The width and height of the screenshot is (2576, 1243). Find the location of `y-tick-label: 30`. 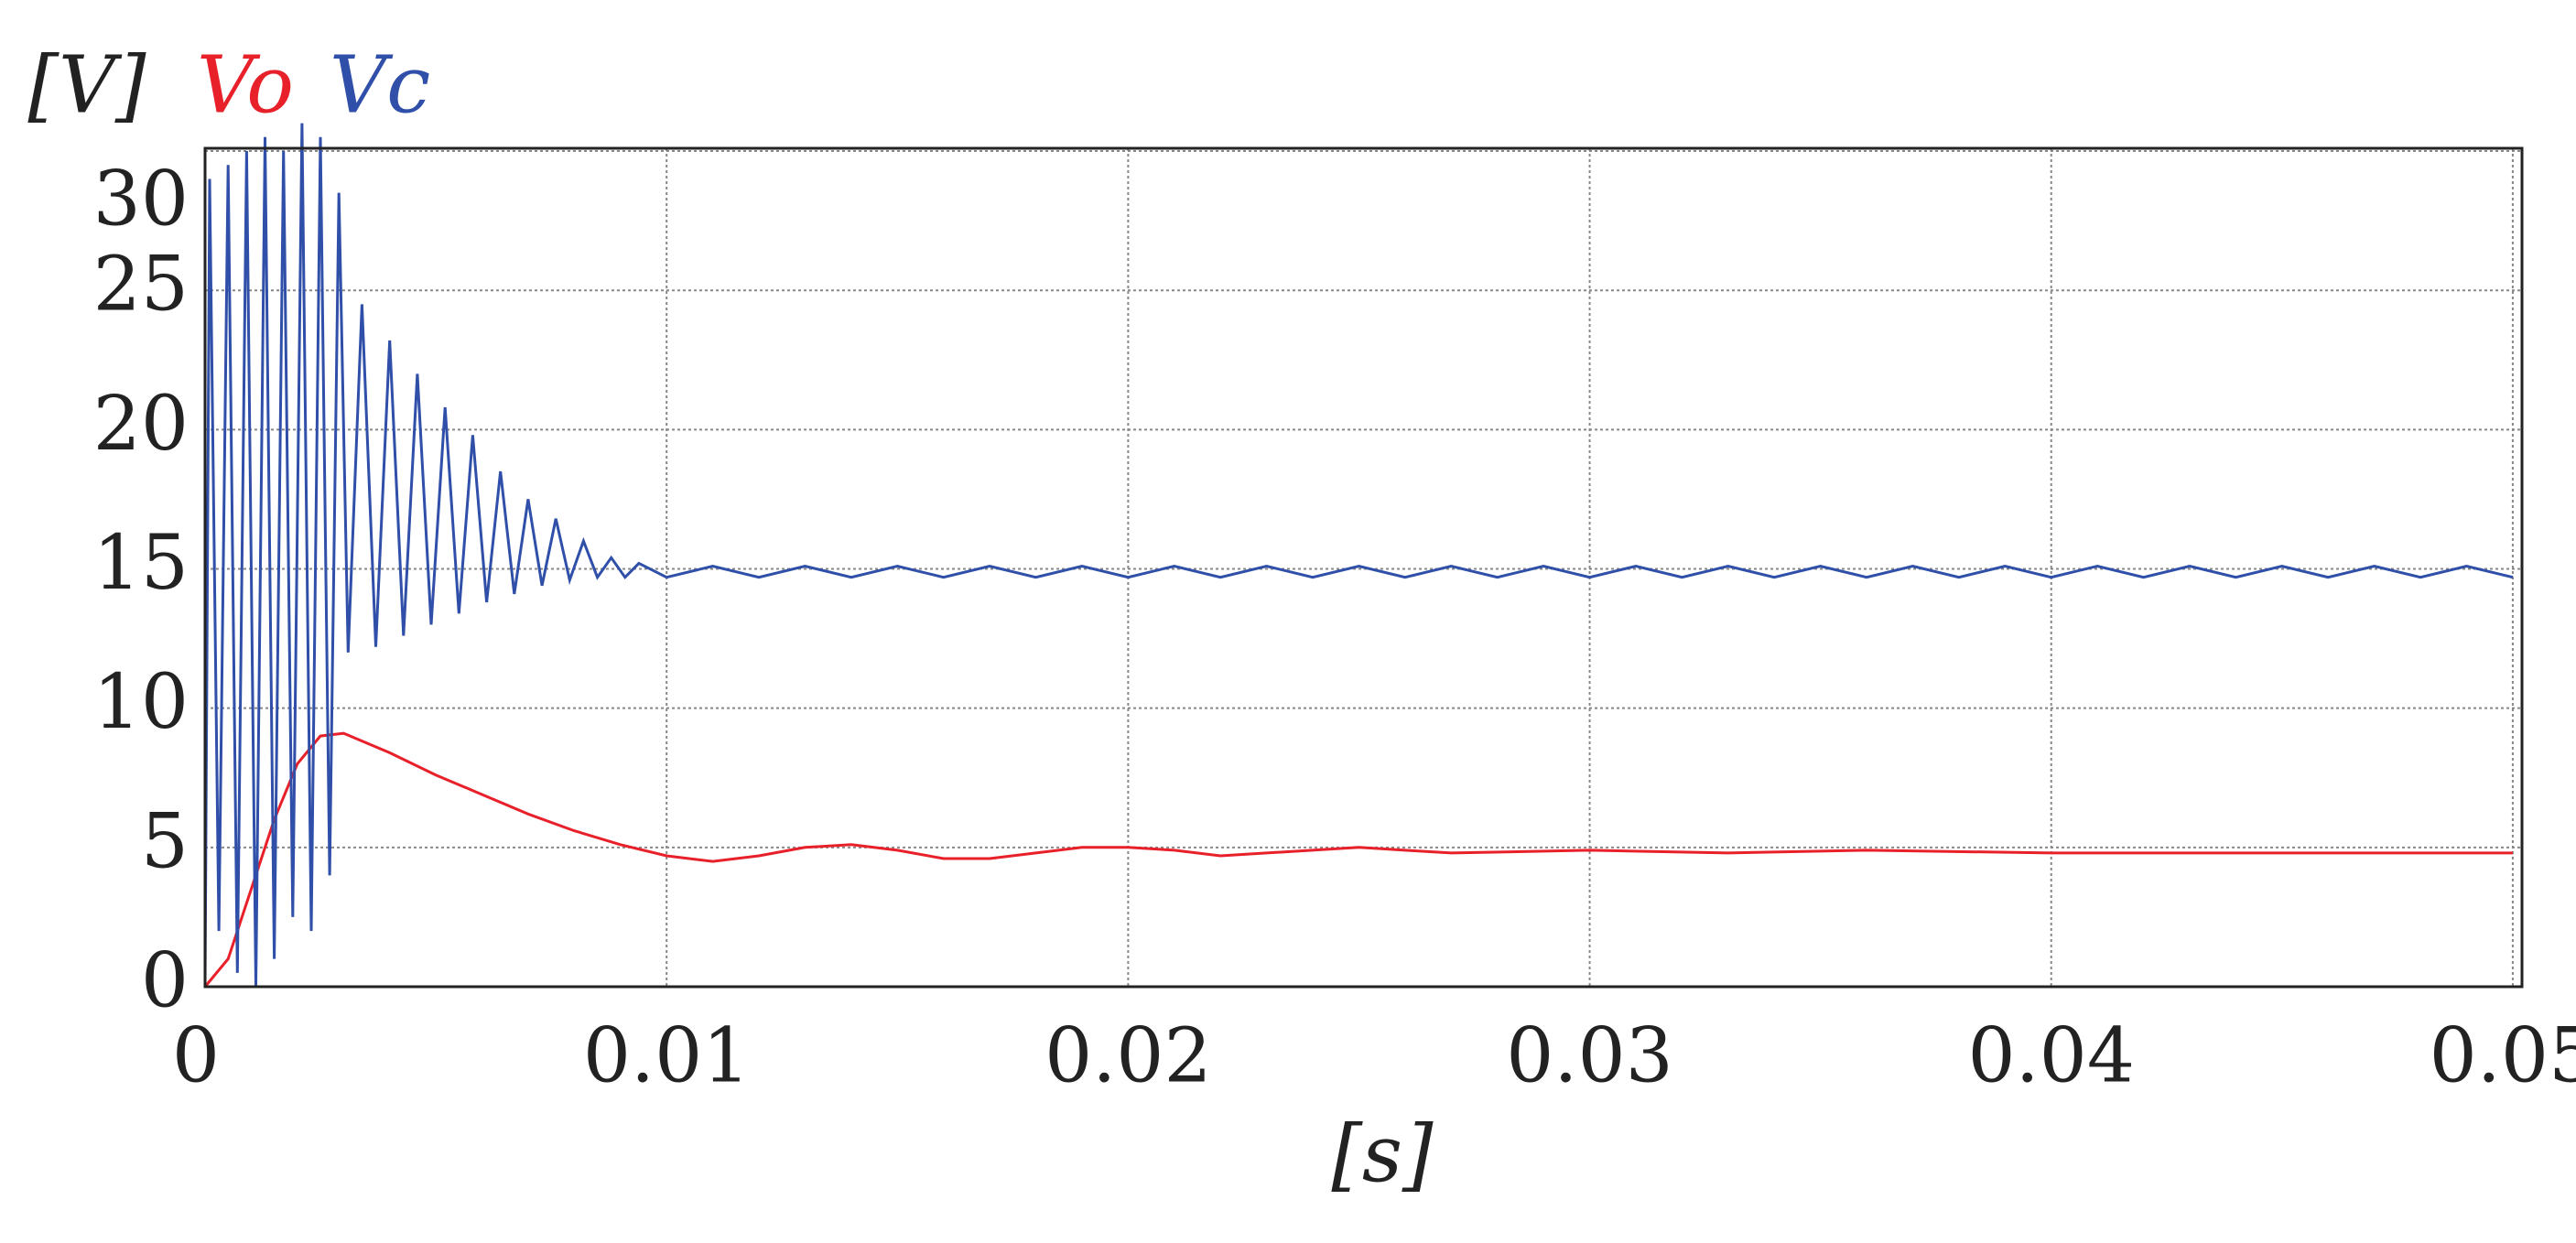

y-tick-label: 30 is located at coordinates (141, 200).